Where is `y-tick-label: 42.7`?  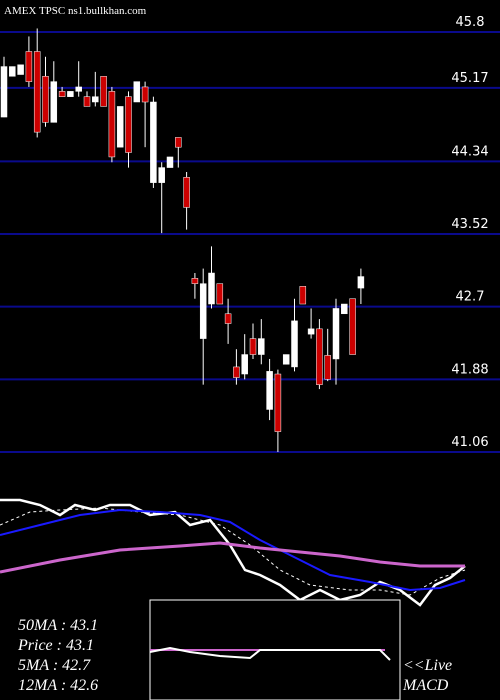
y-tick-label: 42.7 is located at coordinates (470, 297).